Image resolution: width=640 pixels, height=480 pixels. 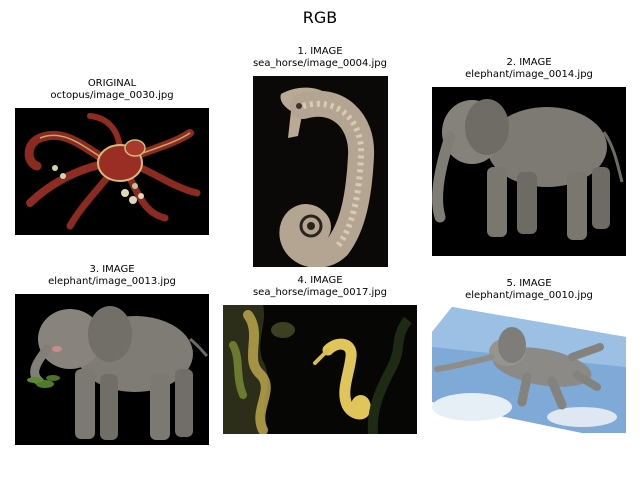 What do you see at coordinates (320, 292) in the screenshot?
I see `panel-path: sea_horse/image_0017.jpg` at bounding box center [320, 292].